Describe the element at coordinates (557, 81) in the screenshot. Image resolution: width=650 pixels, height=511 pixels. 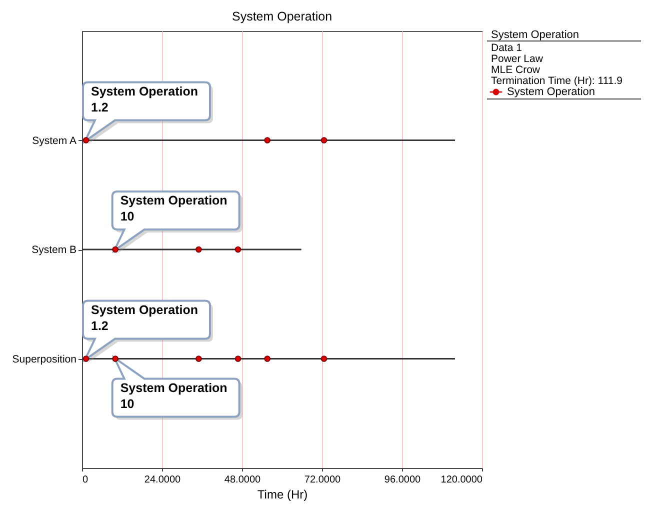
I see `text: Termination Time (Hr): 111.9` at that location.